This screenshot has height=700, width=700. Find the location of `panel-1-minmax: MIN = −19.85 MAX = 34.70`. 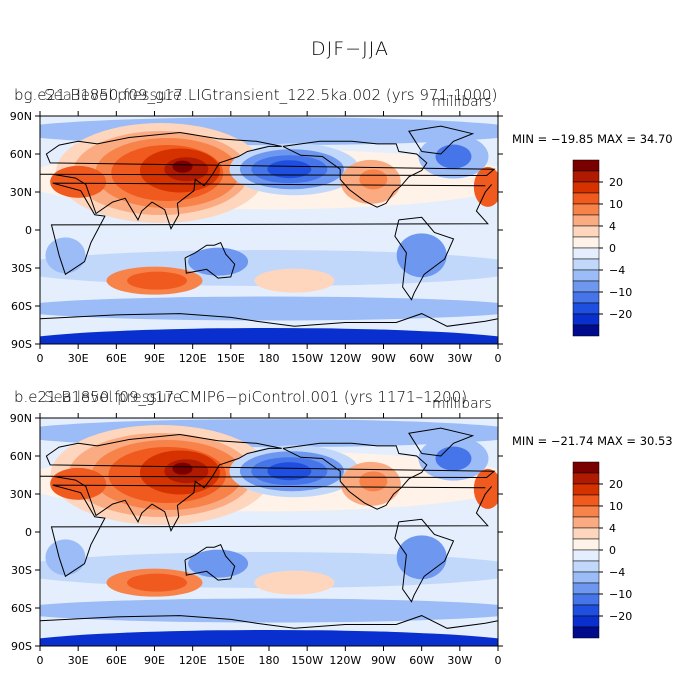

panel-1-minmax: MIN = −19.85 MAX = 34.70 is located at coordinates (592, 139).